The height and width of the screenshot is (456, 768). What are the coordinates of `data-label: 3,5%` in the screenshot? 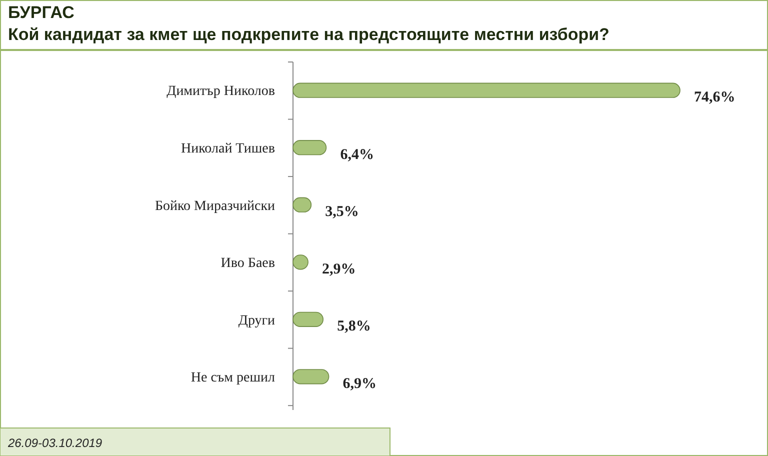 It's located at (342, 212).